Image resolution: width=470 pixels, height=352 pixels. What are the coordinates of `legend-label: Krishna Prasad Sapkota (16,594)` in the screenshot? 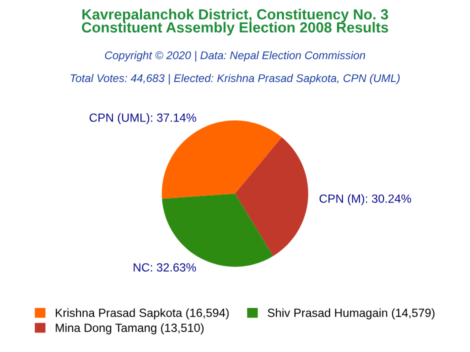 It's located at (142, 314).